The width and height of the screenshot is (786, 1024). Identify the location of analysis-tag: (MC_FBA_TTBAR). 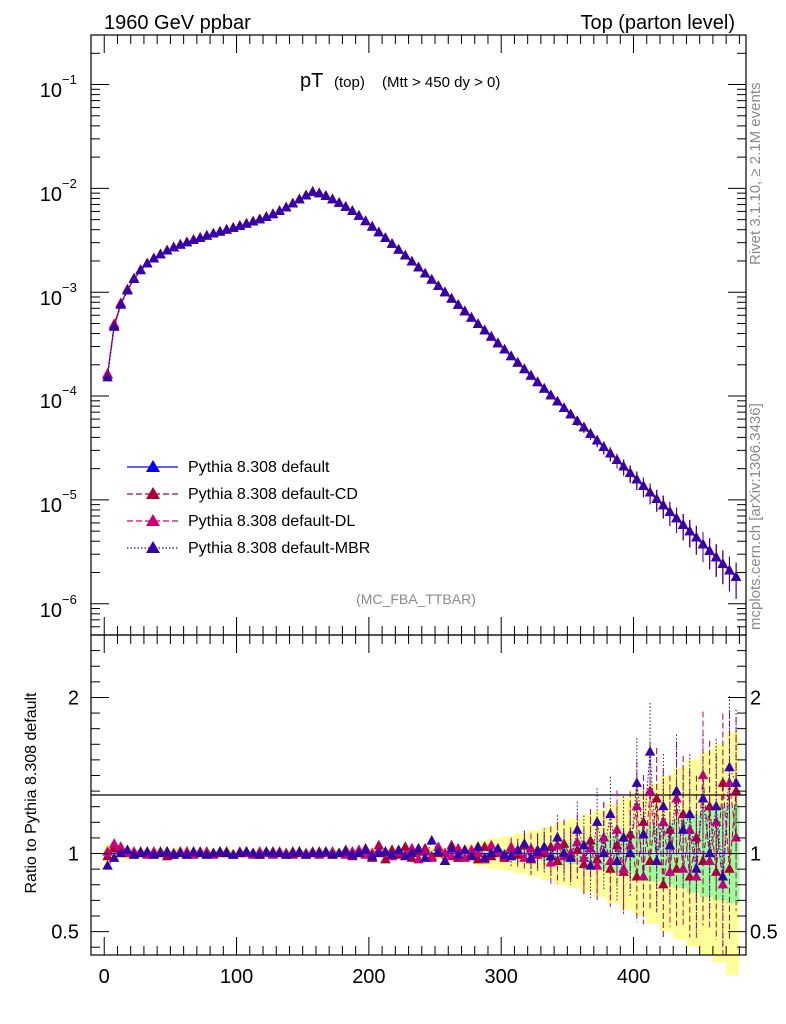
(416, 599).